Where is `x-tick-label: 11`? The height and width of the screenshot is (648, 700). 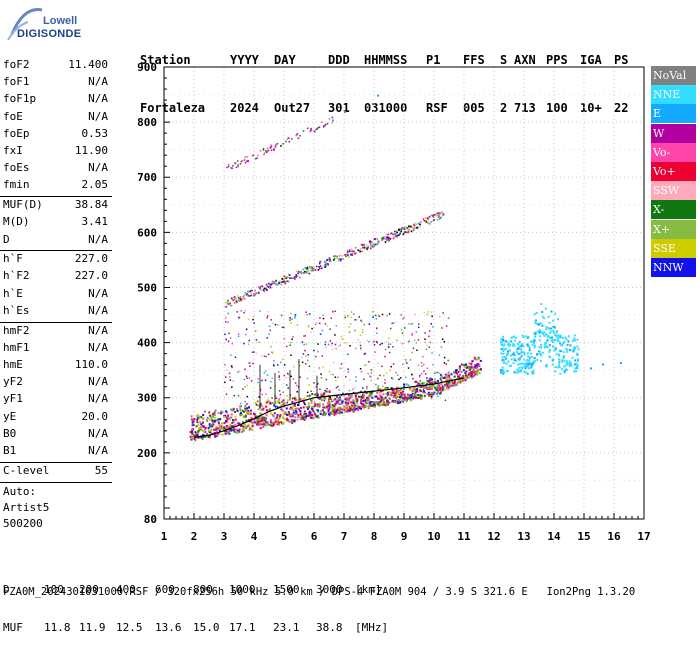
x-tick-label: 11 is located at coordinates (464, 536).